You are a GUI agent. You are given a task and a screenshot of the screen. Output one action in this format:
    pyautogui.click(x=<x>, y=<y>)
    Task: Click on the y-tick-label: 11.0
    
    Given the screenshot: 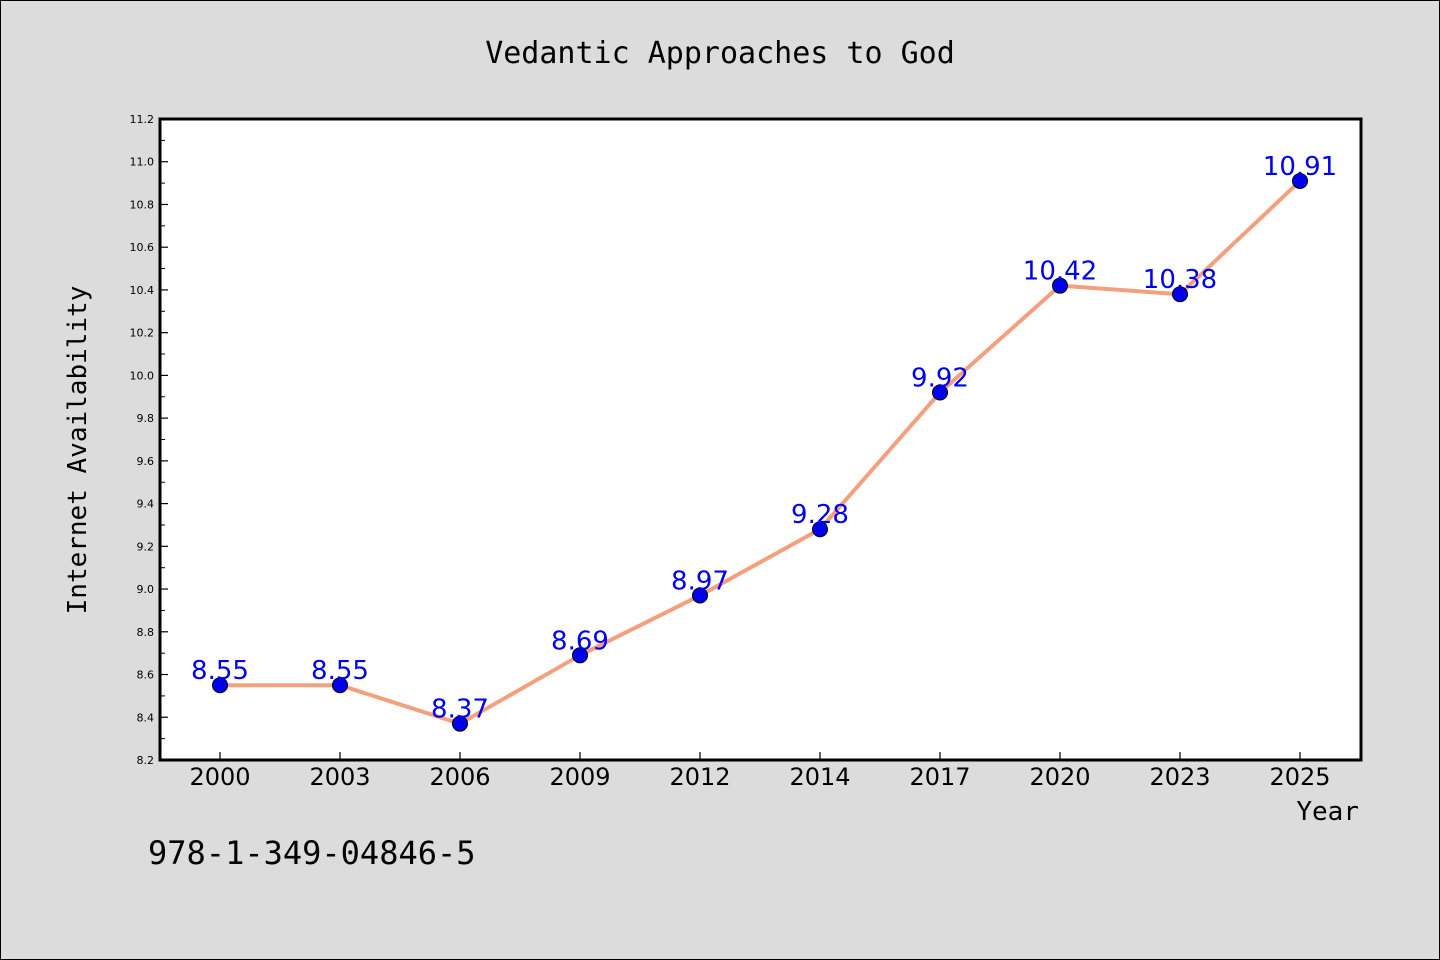 What is the action you would take?
    pyautogui.click(x=142, y=162)
    